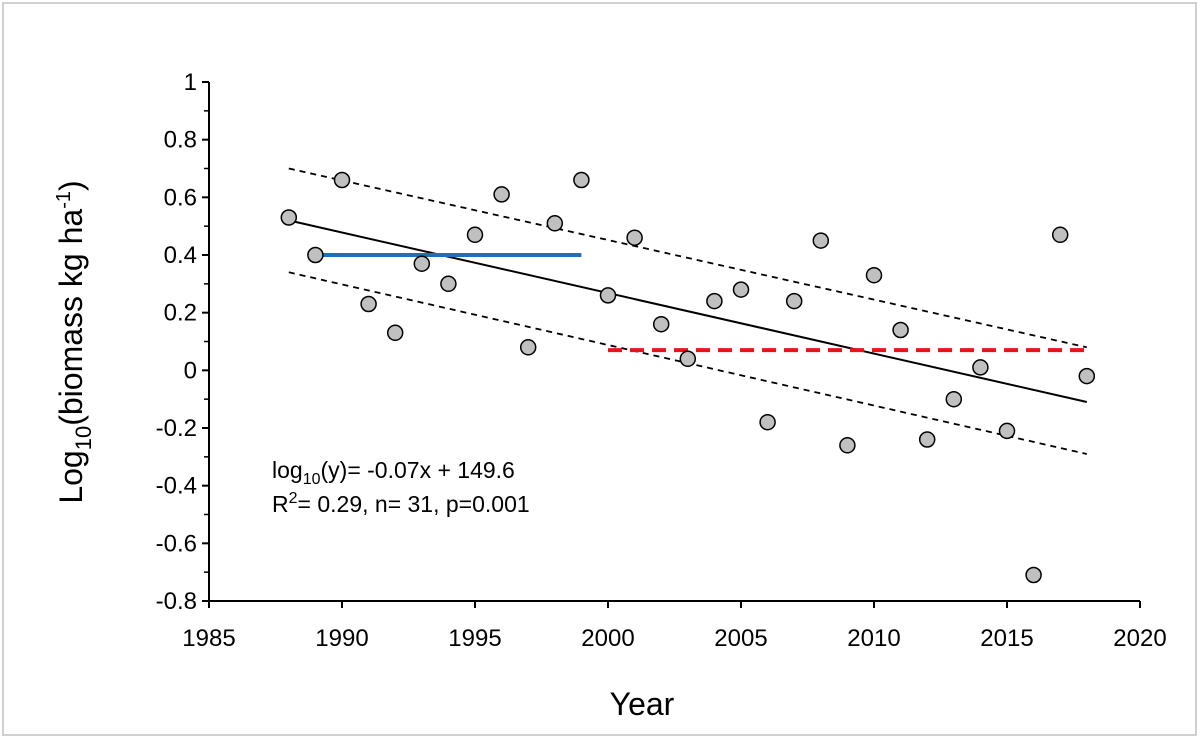 The image size is (1200, 739). Describe the element at coordinates (71, 476) in the screenshot. I see `y-axis-title-prefix: Log` at that location.